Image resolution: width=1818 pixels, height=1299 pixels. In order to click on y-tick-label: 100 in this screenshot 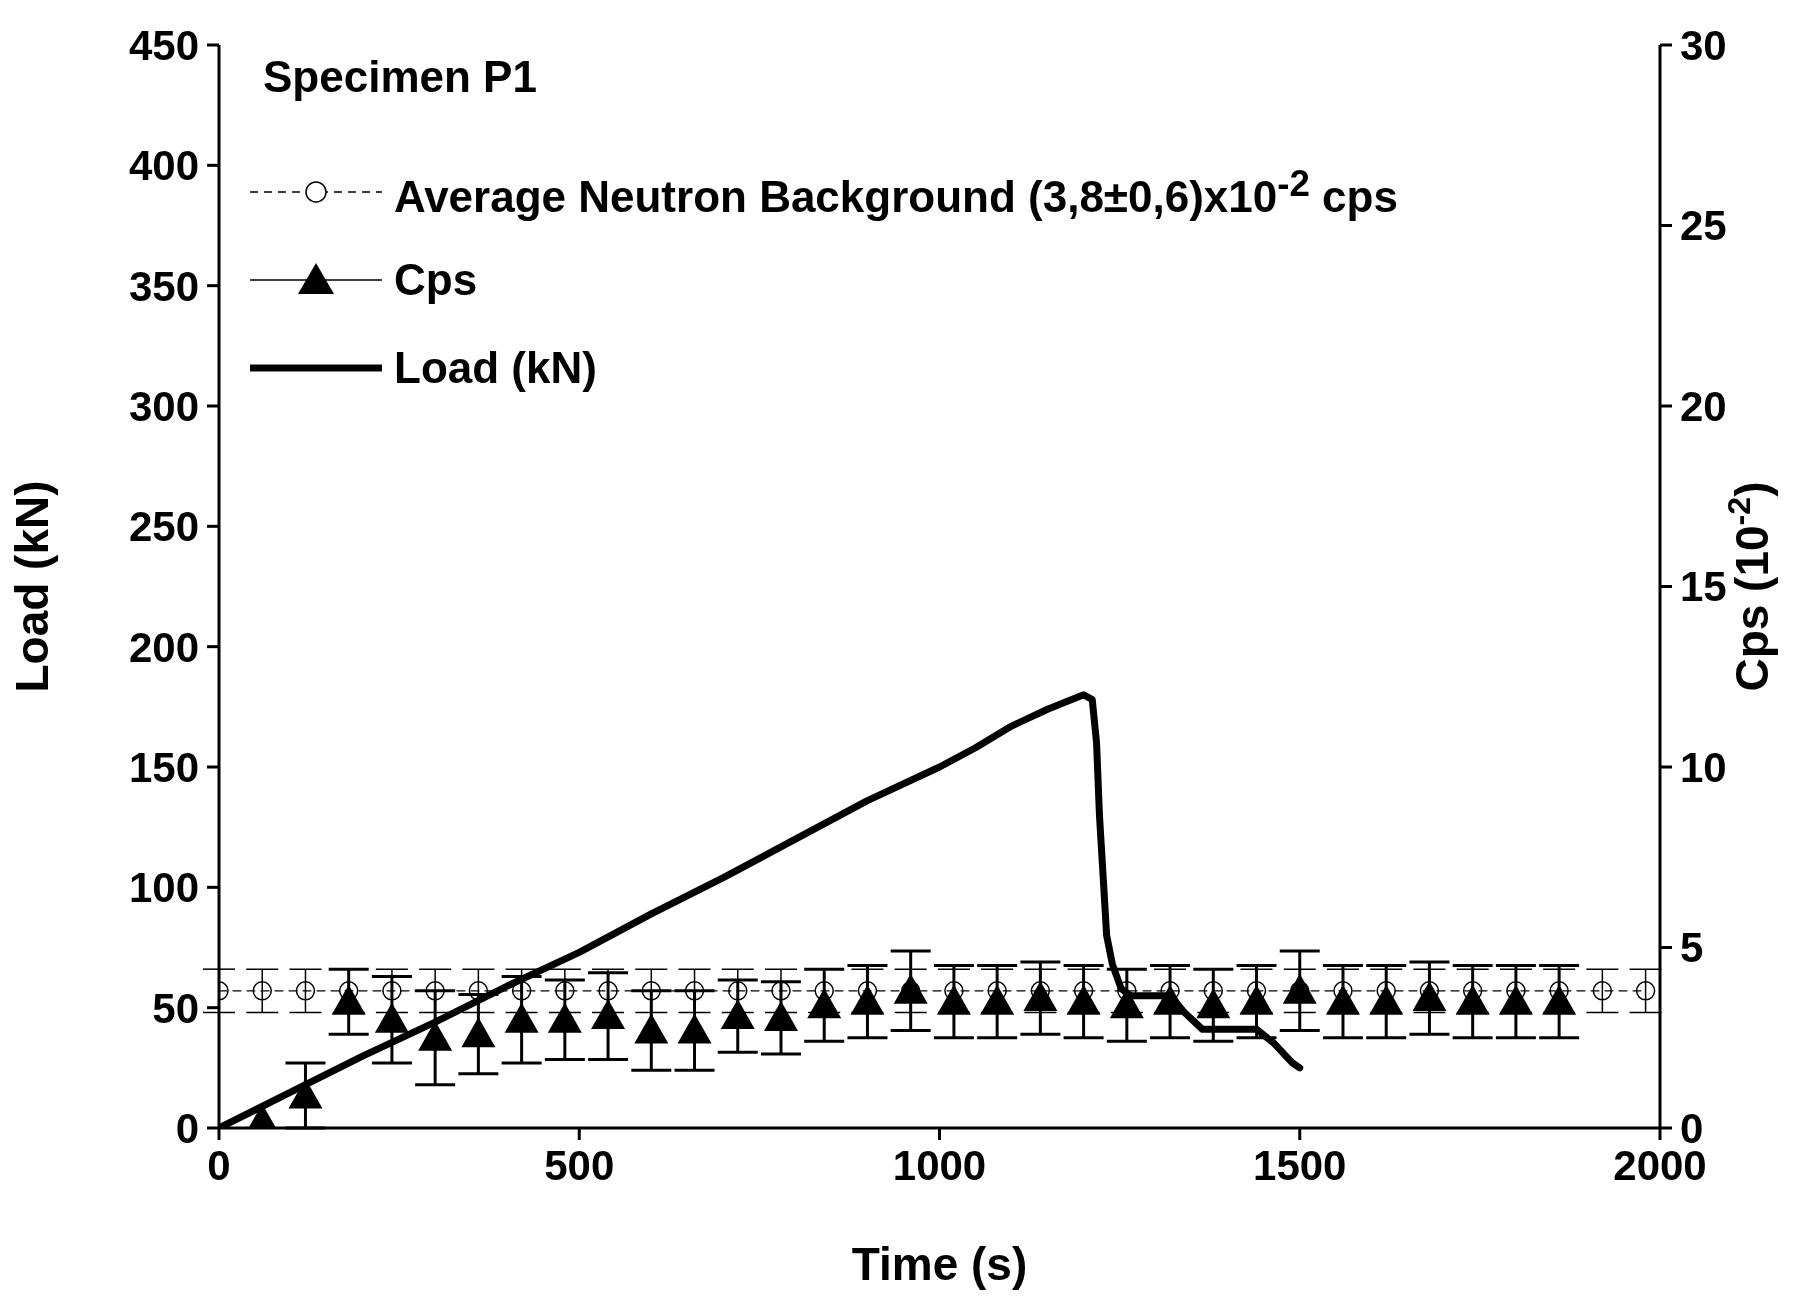, I will do `click(163, 888)`.